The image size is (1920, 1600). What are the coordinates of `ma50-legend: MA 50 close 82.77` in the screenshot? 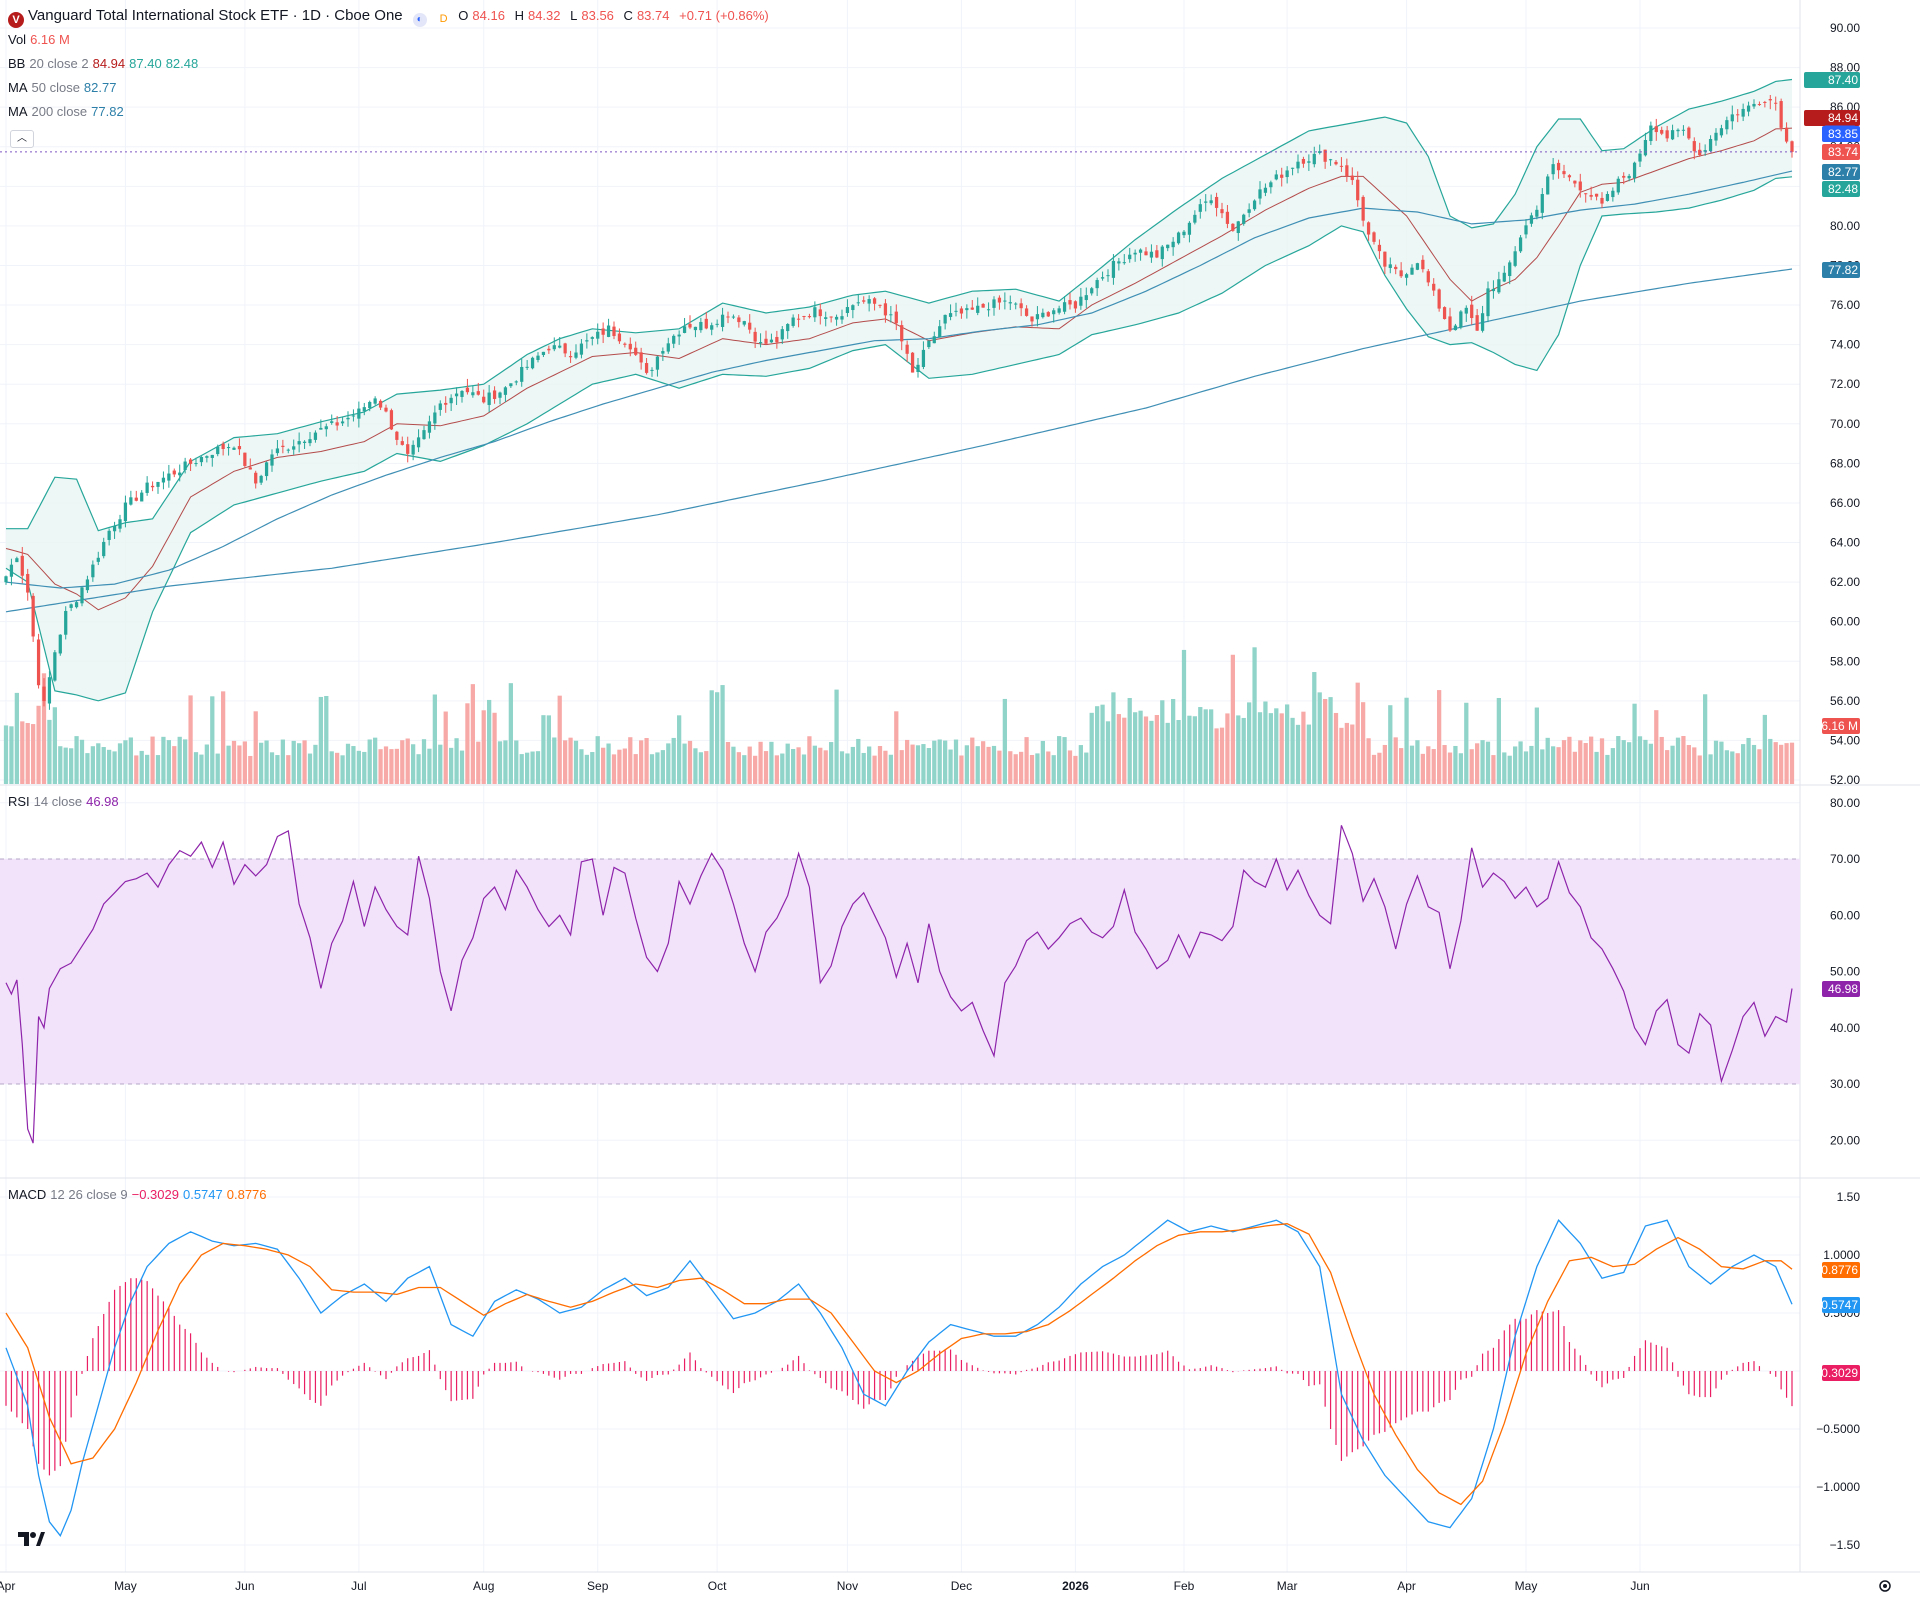 It's located at (64, 88).